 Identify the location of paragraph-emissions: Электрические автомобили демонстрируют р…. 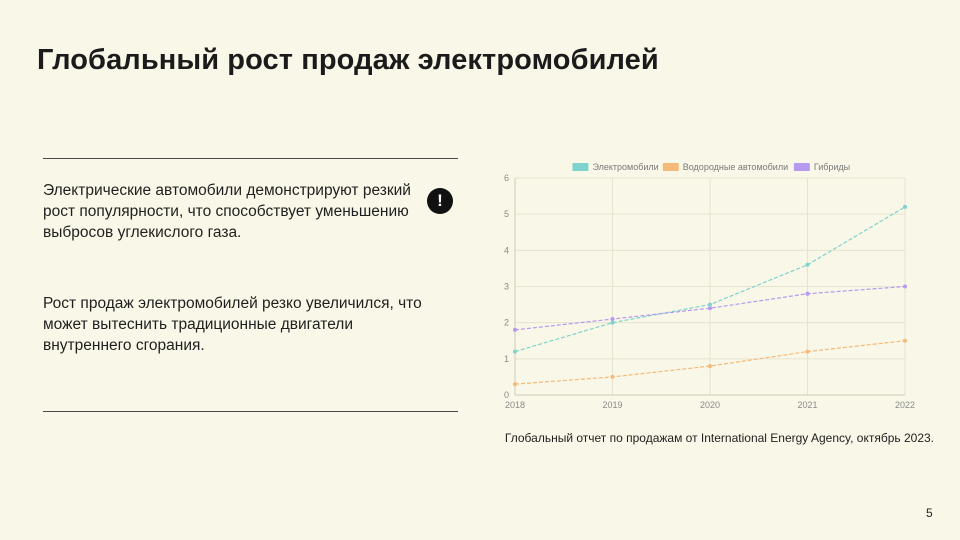
(227, 211).